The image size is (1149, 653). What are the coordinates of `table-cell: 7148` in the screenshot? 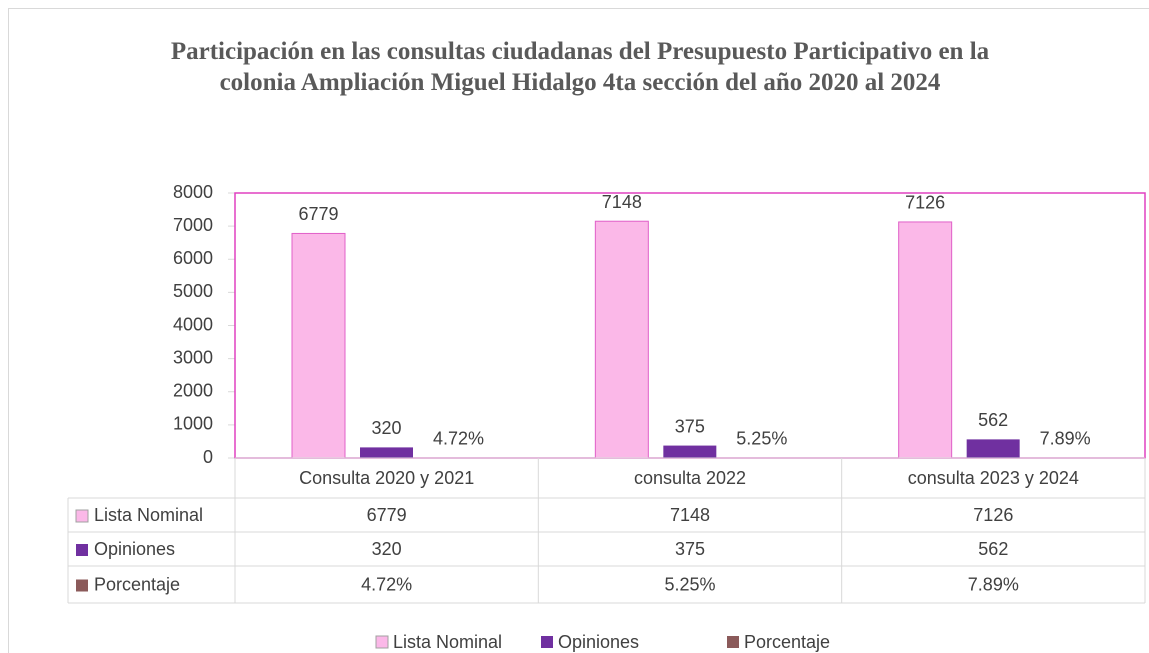 It's located at (690, 515).